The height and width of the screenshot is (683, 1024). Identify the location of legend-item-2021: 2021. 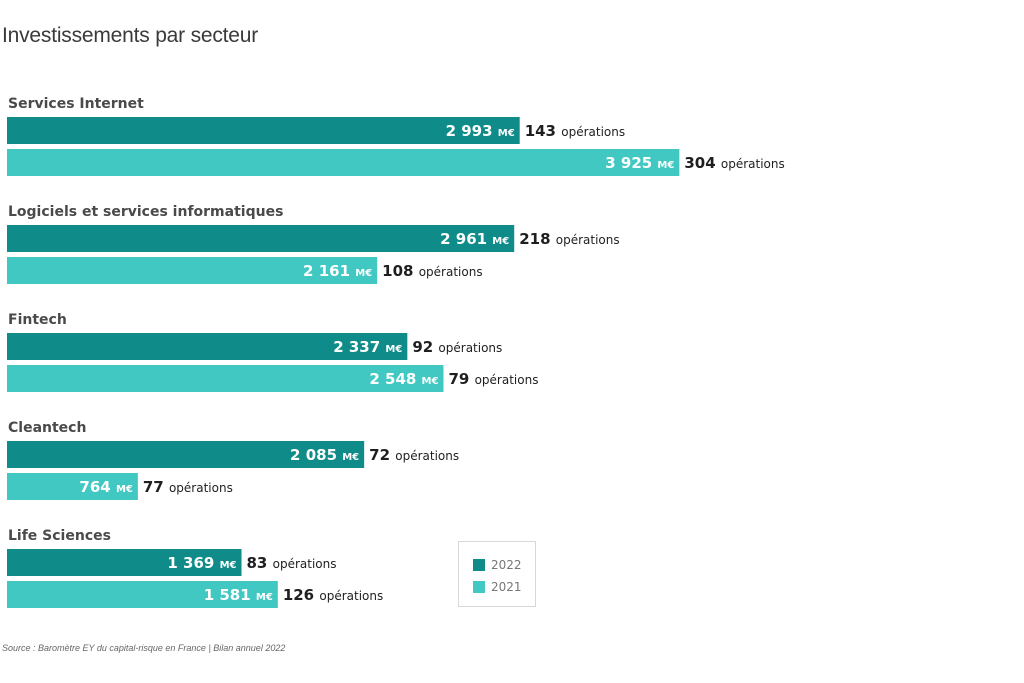
(497, 587).